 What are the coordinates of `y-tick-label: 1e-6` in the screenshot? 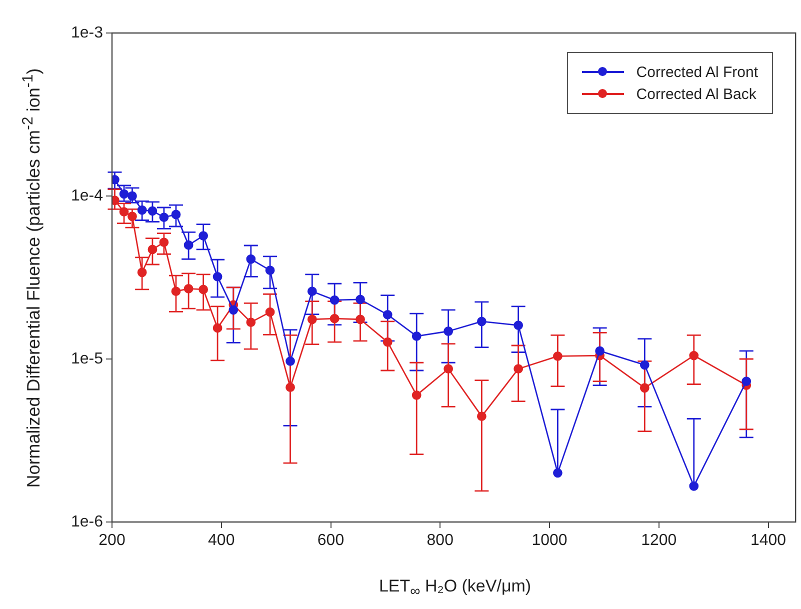 It's located at (87, 521).